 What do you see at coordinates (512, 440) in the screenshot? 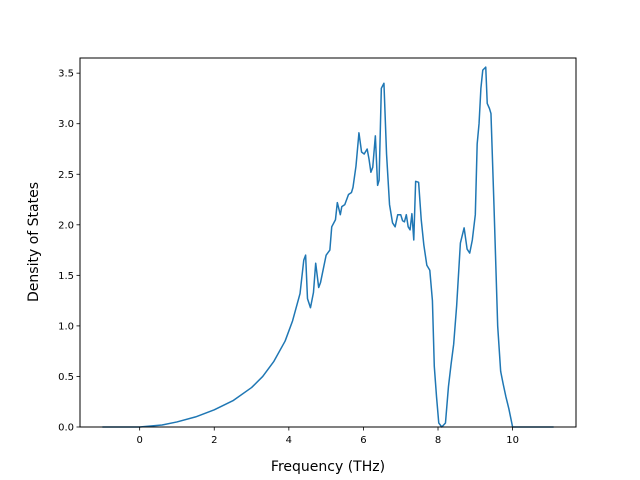
I see `x-tick-label: 10` at bounding box center [512, 440].